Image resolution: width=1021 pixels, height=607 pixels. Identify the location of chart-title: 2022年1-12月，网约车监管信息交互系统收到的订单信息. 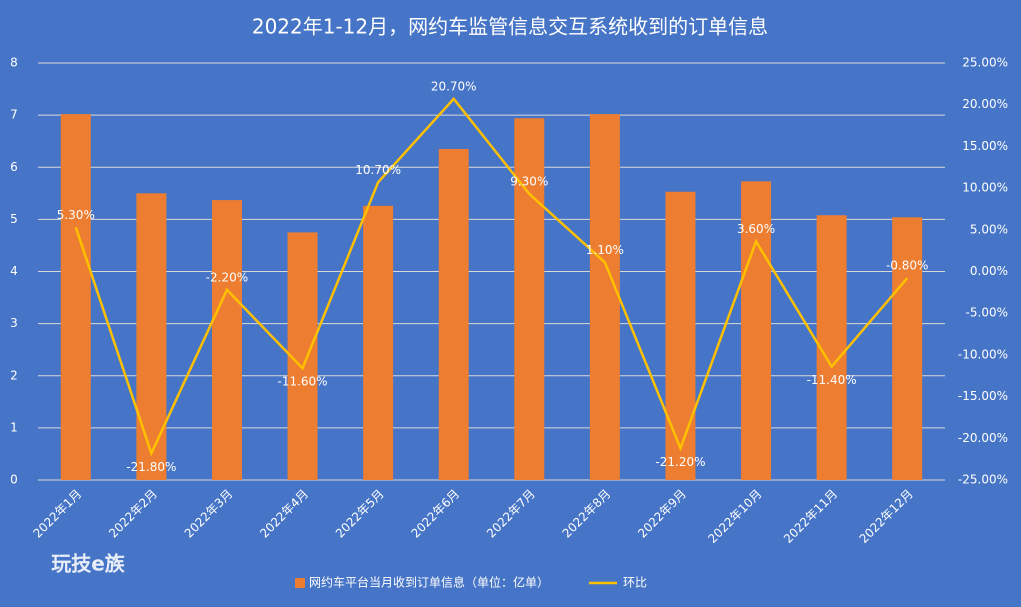
(510, 27).